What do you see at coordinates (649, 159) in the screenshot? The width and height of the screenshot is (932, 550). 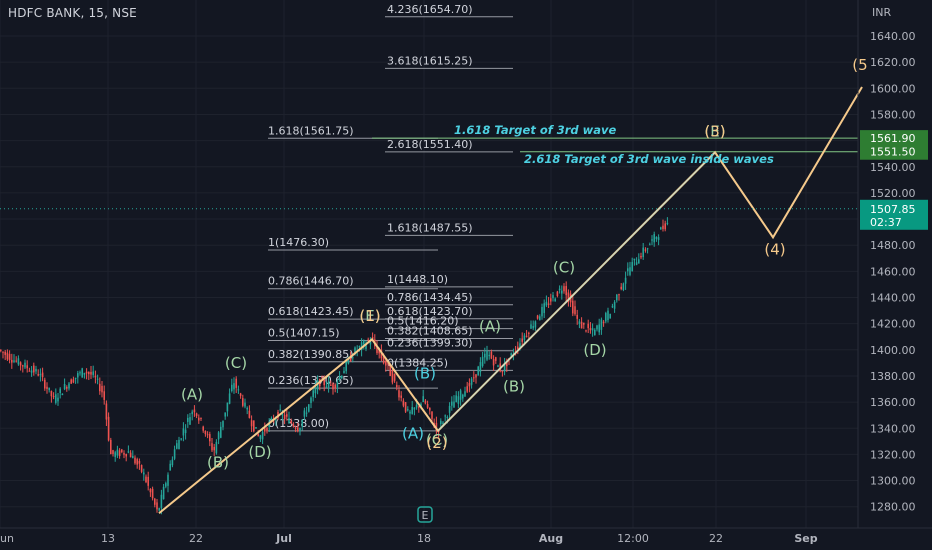 I see `target-annotation: 2.618 Target of 3rd wave inside waves` at bounding box center [649, 159].